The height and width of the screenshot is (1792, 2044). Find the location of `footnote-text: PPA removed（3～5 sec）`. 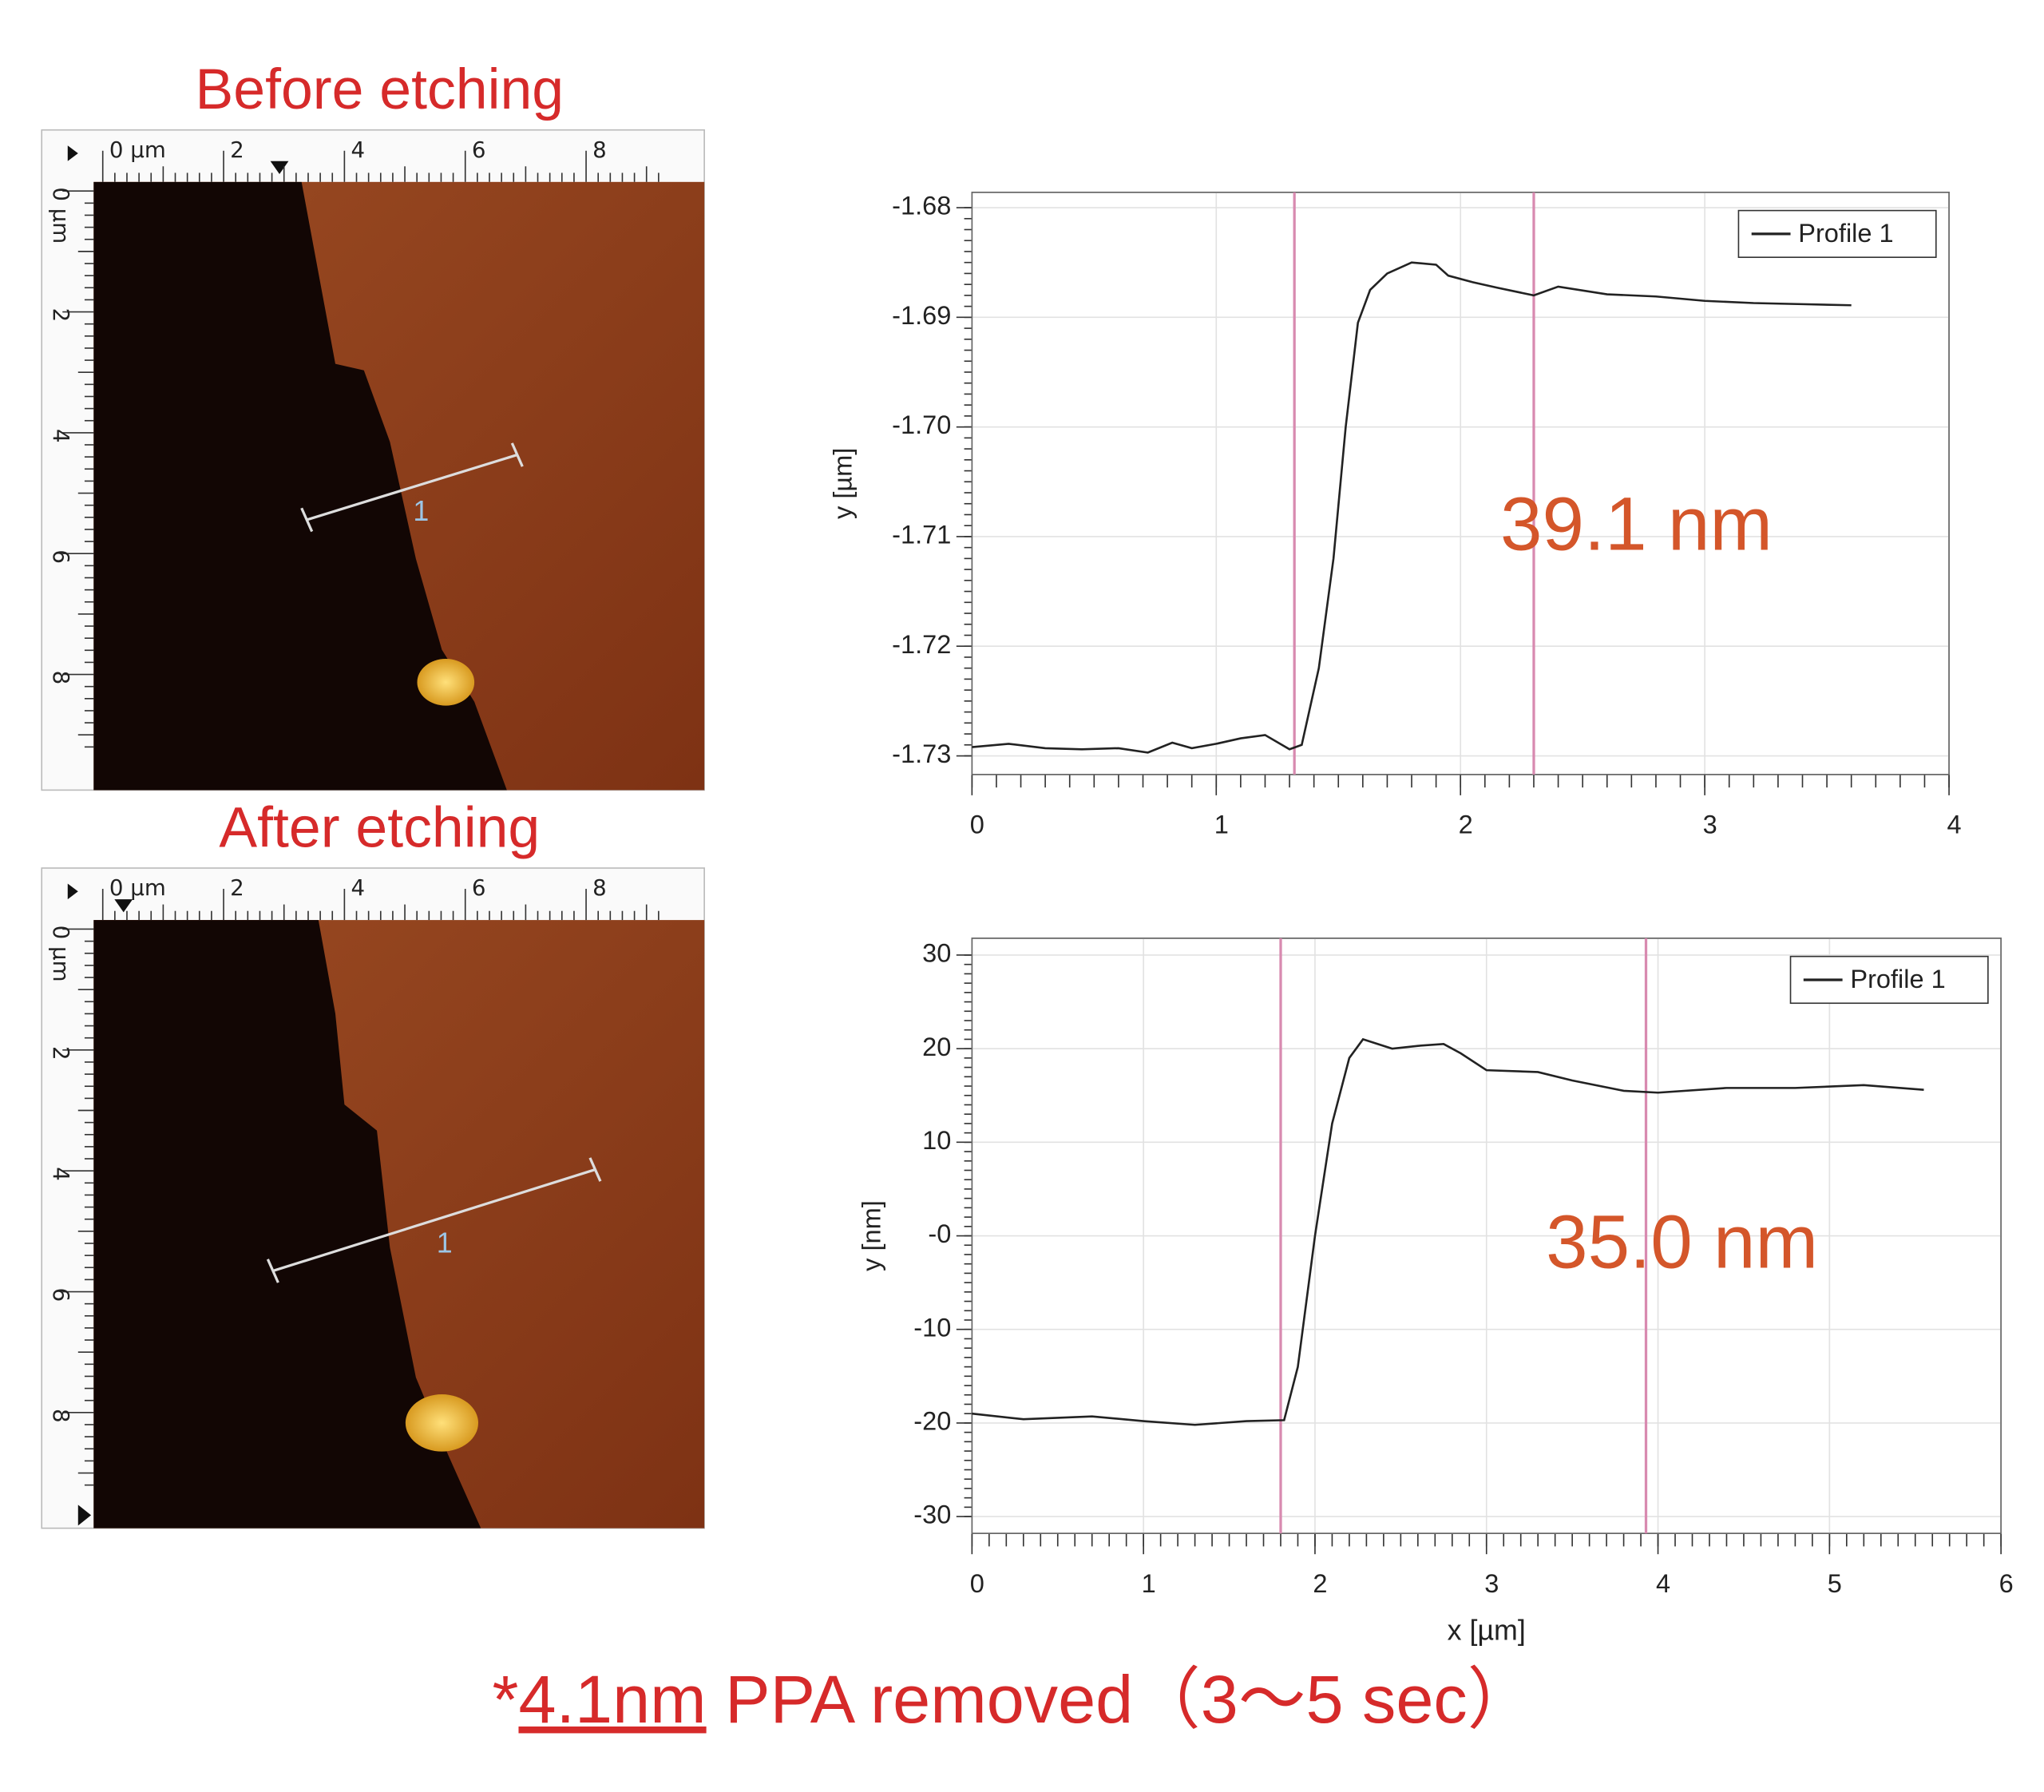

footnote-text: PPA removed（3～5 sec） is located at coordinates (1121, 1699).